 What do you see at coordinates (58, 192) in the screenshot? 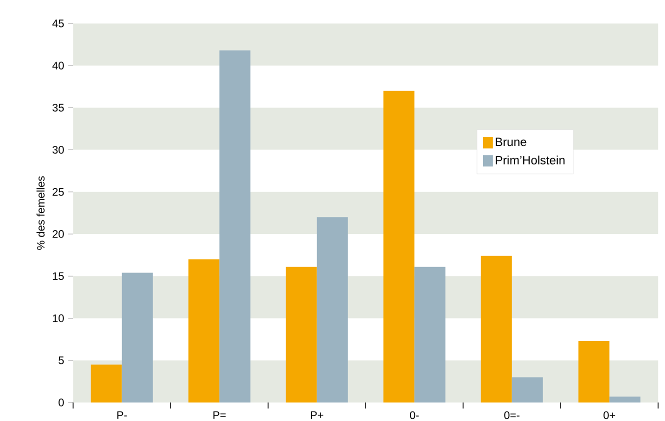
I see `y-tick-label: 25` at bounding box center [58, 192].